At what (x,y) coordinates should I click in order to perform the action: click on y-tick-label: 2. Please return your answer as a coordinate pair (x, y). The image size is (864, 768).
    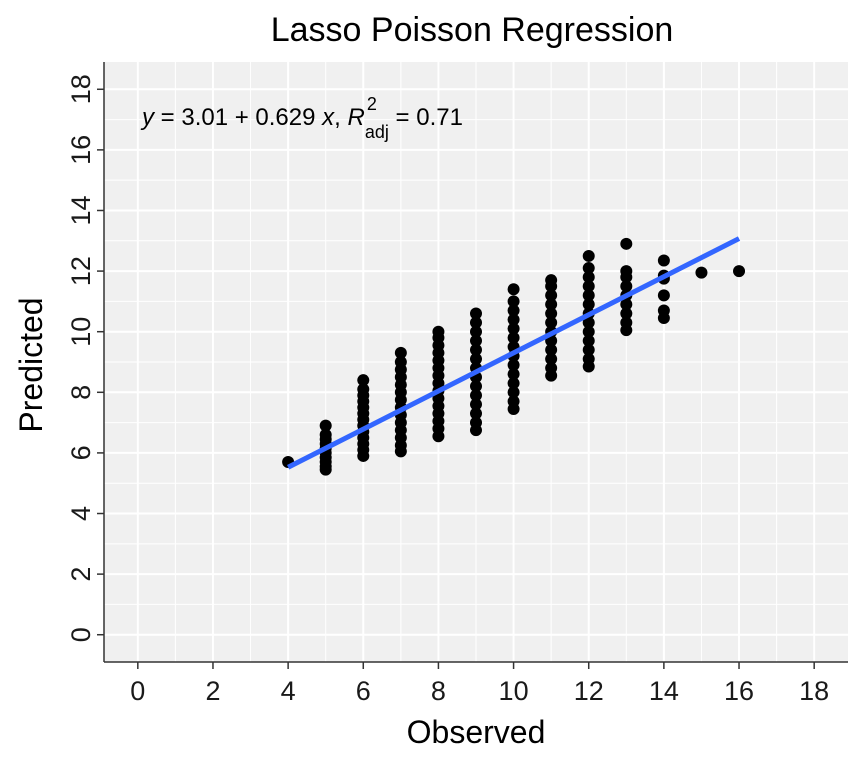
    Looking at the image, I should click on (81, 574).